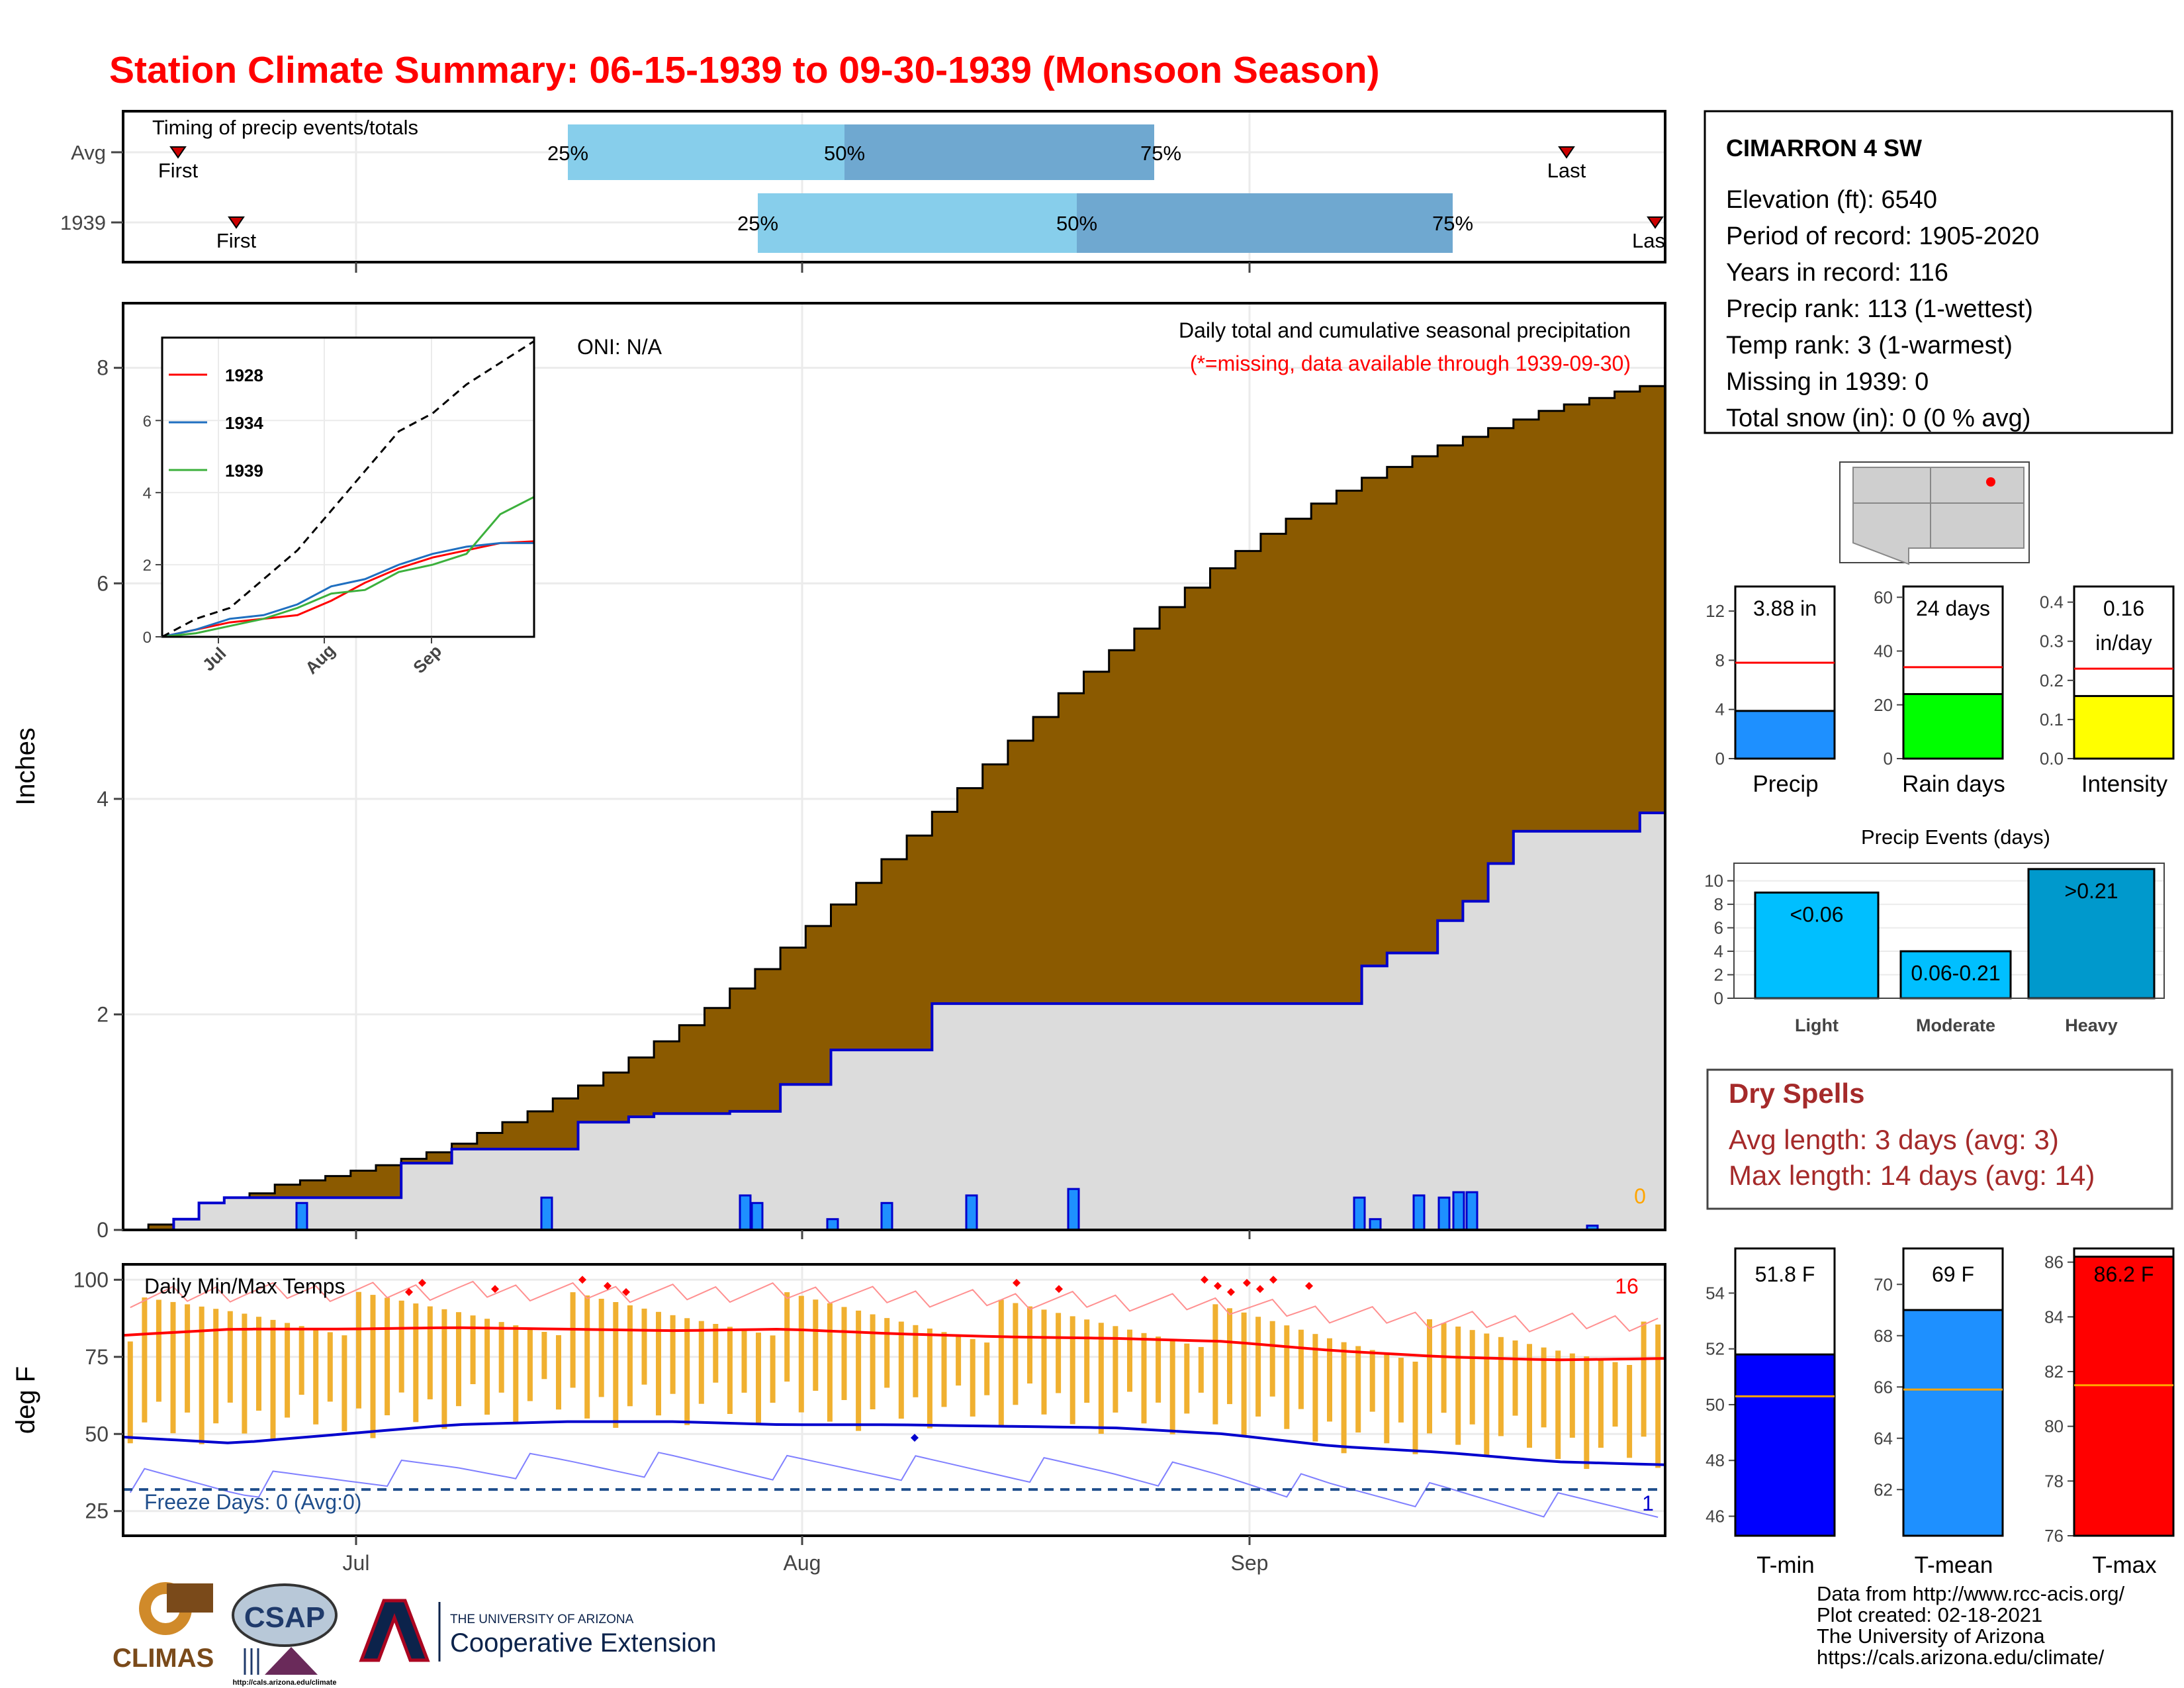 This screenshot has height=1688, width=2184. I want to click on events-ytick: 0, so click(1718, 998).